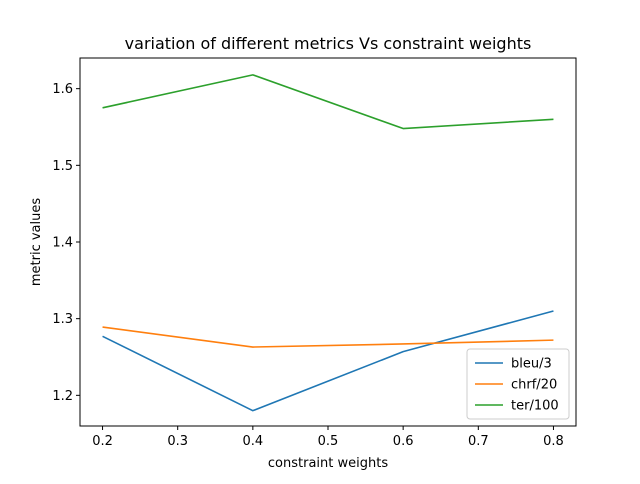  Describe the element at coordinates (62, 89) in the screenshot. I see `y-tick-label: 1.6` at that location.